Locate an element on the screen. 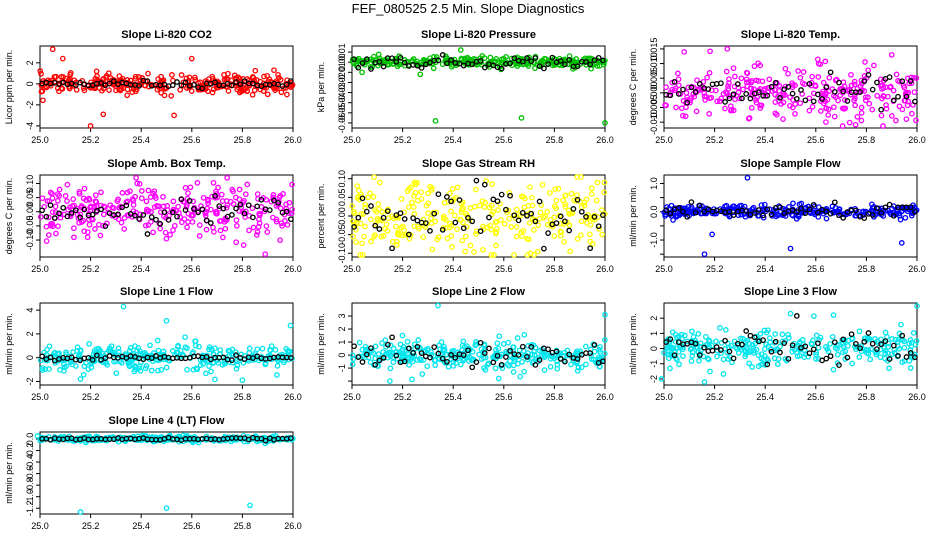 This screenshot has height=540, width=936. y-axis-label: ml/min per min. is located at coordinates (9, 473).